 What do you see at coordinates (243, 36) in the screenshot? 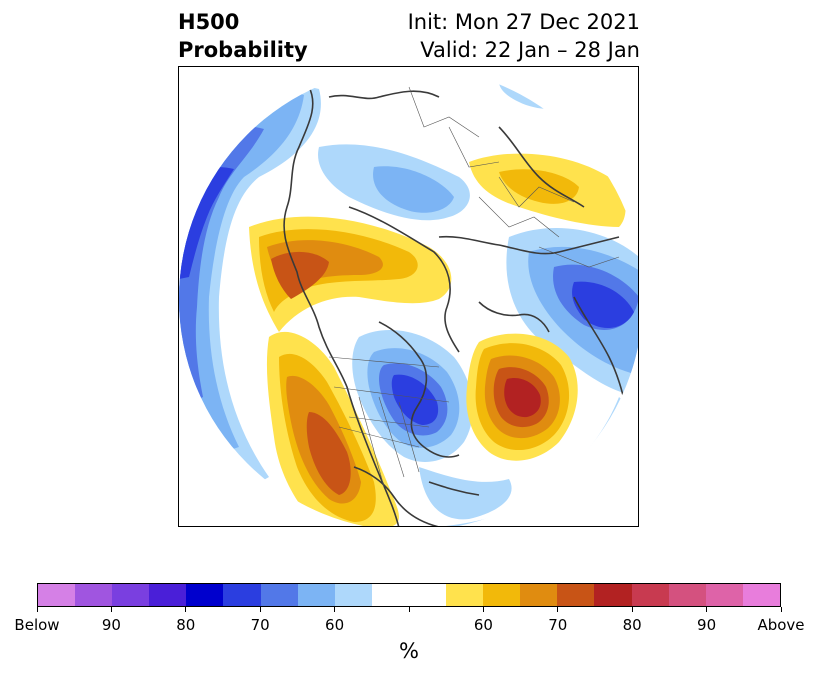
I see `title-left: H500 Probability` at bounding box center [243, 36].